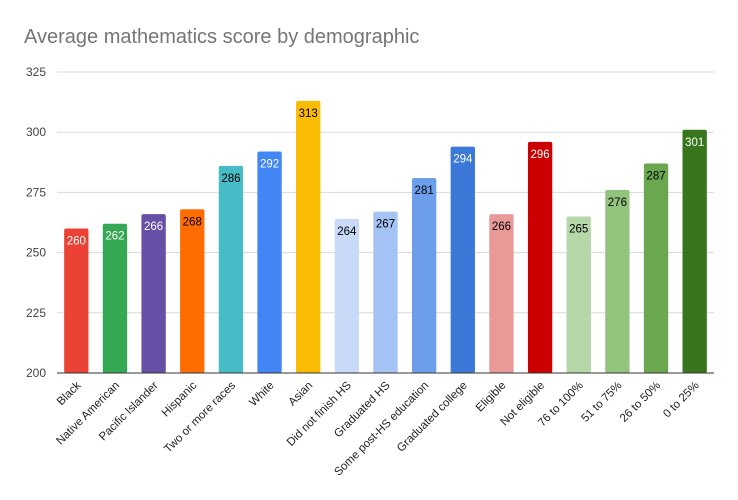  I want to click on x-tick-label: Black, so click(69, 393).